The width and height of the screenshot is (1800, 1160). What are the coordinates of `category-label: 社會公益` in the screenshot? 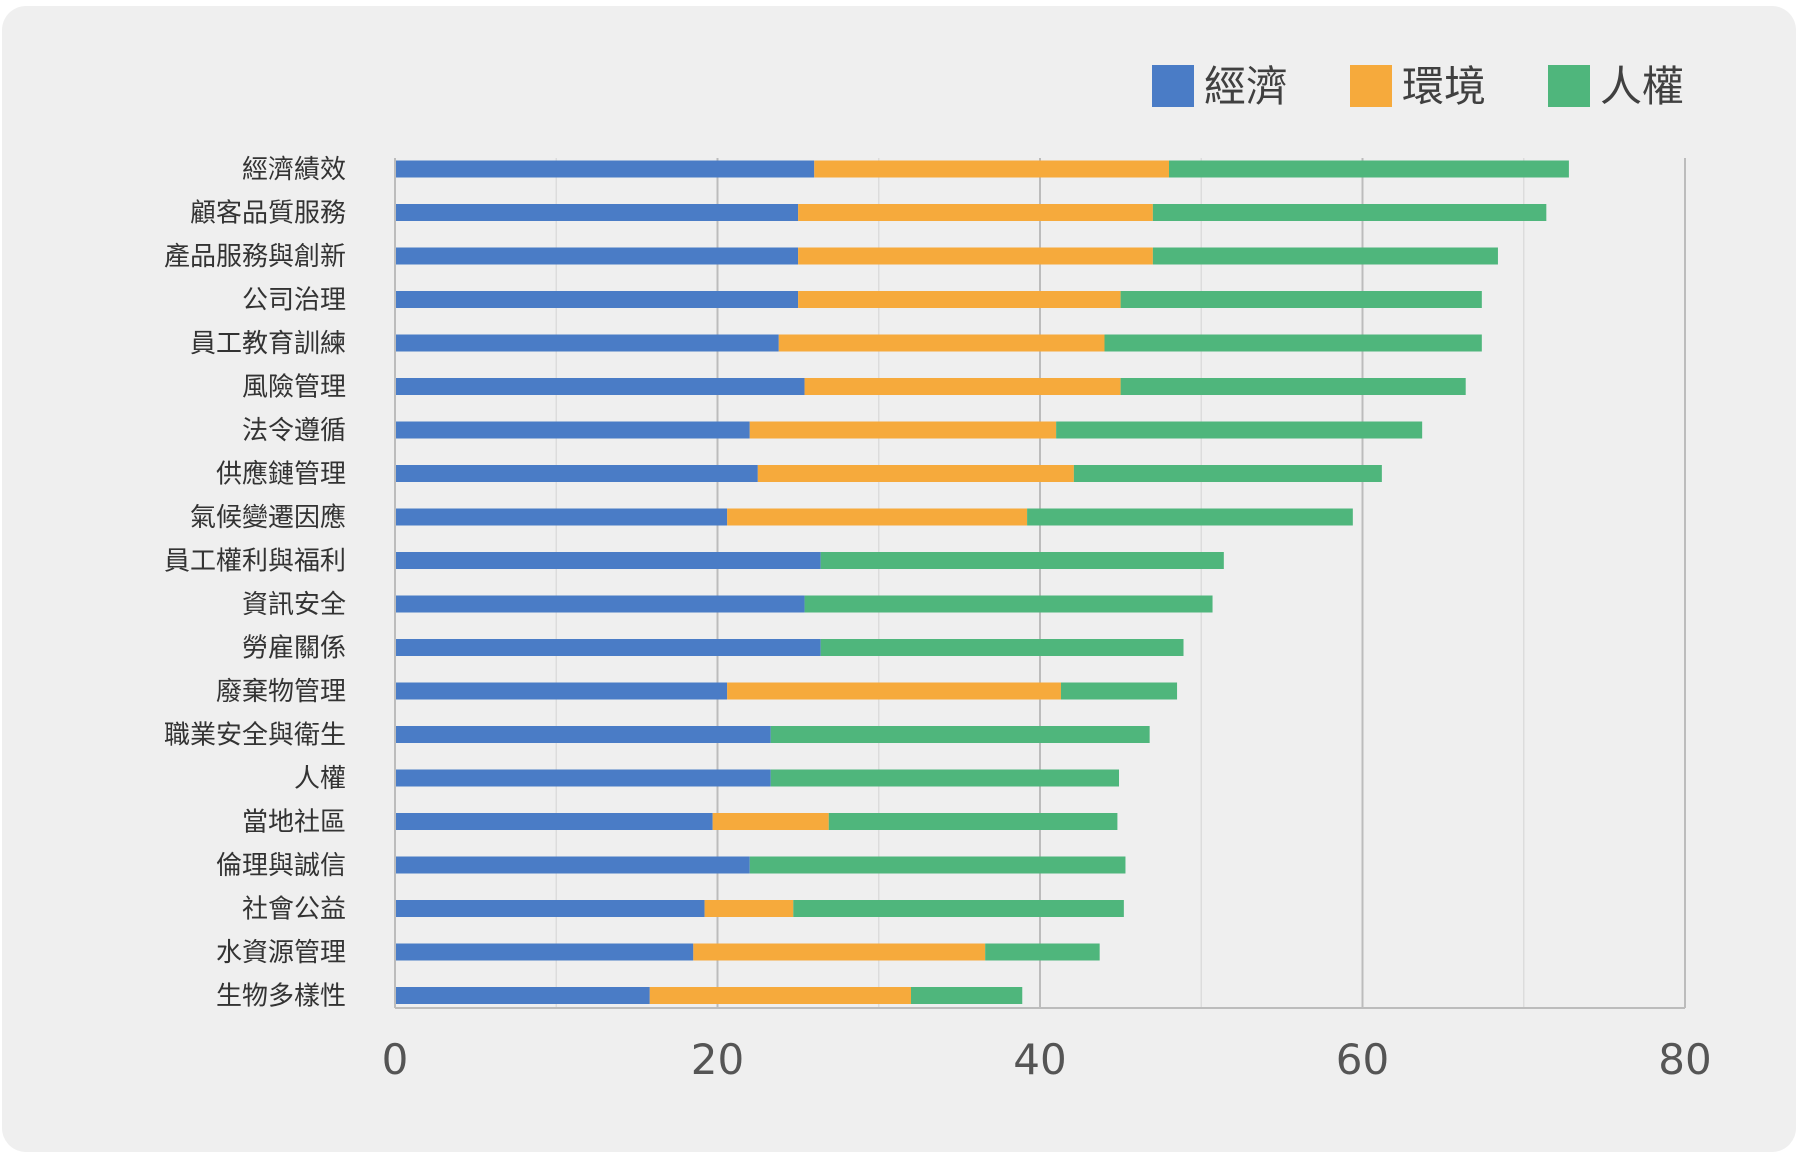 It's located at (294, 910).